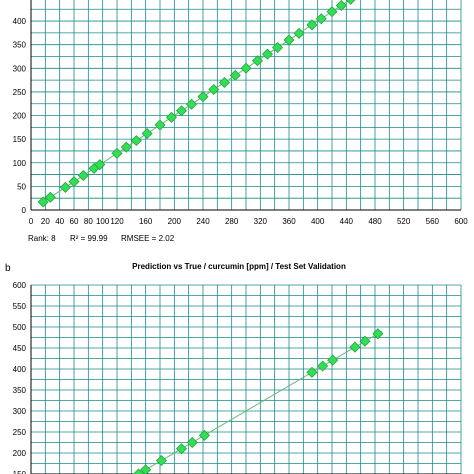 This screenshot has width=474, height=474. What do you see at coordinates (318, 221) in the screenshot?
I see `x-tick-label: 400` at bounding box center [318, 221].